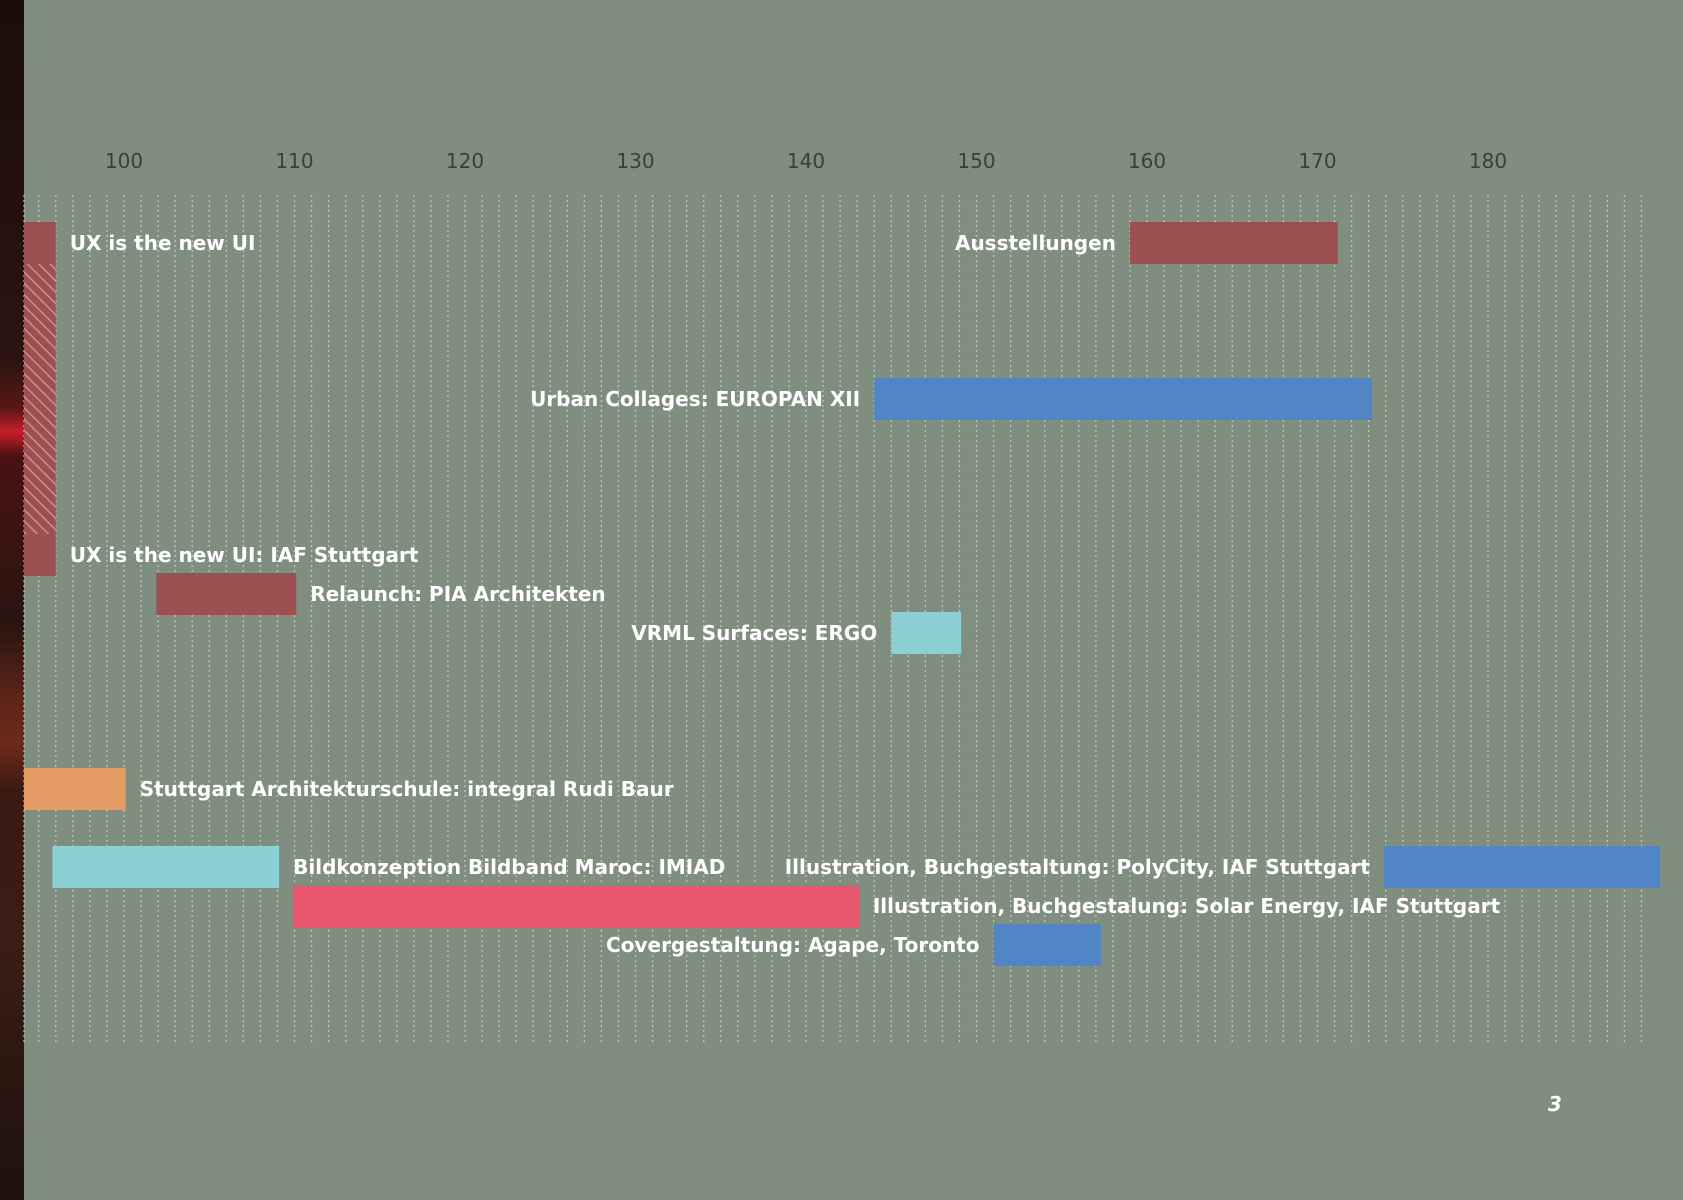 This screenshot has height=1200, width=1683. Describe the element at coordinates (163, 243) in the screenshot. I see `bar-label: UX is the new UI` at that location.